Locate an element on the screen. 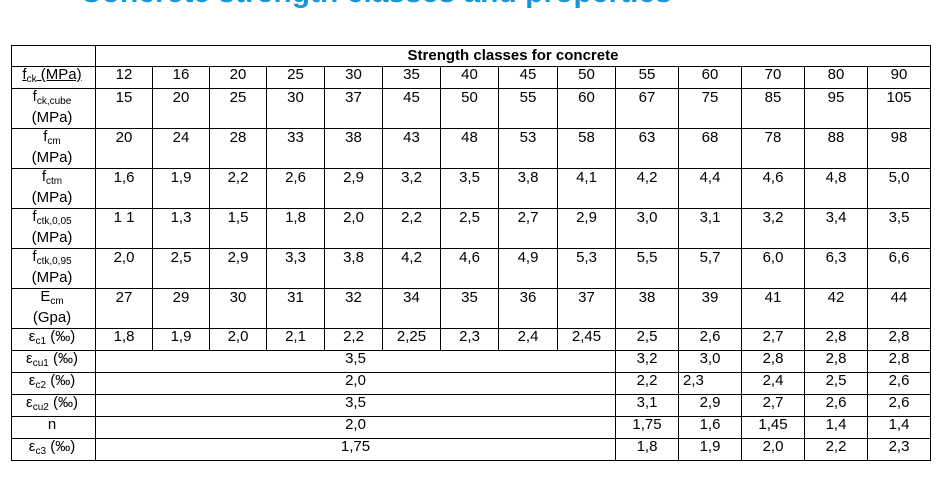  row-subscript: ck,cube is located at coordinates (54, 101).